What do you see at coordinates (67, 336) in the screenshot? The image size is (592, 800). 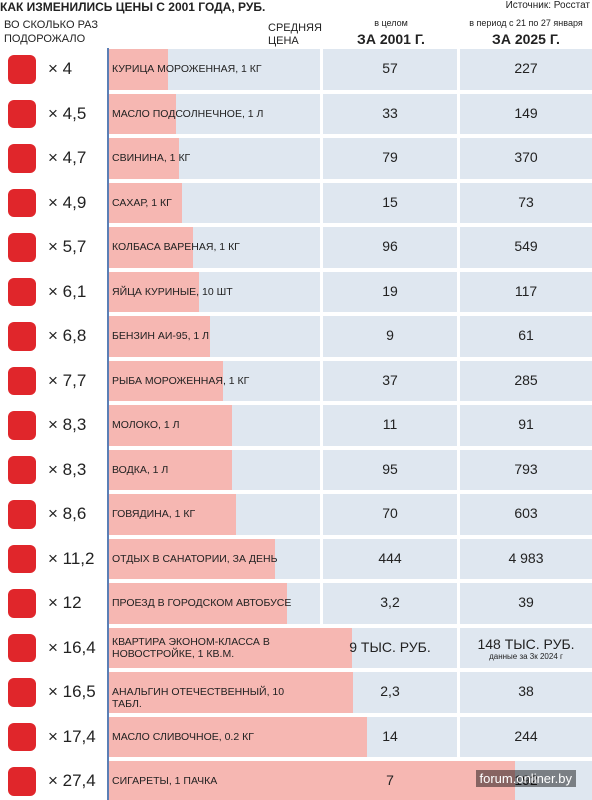 I see `value-label: × 6,8` at bounding box center [67, 336].